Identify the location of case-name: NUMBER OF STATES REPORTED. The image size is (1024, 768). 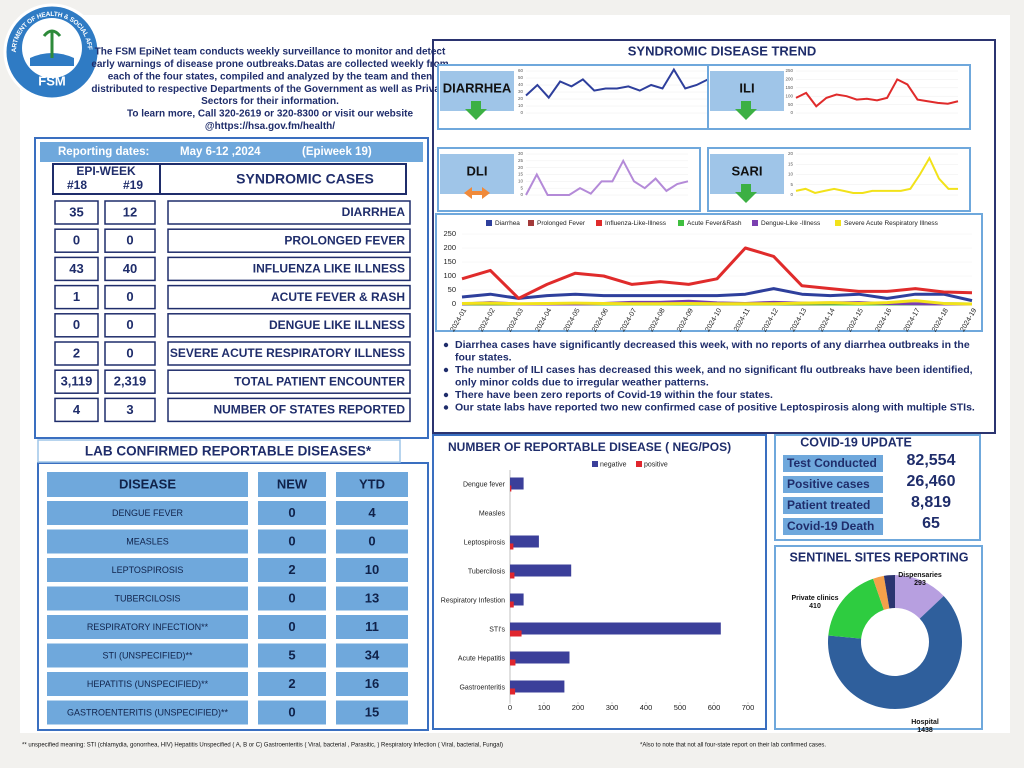
(309, 410).